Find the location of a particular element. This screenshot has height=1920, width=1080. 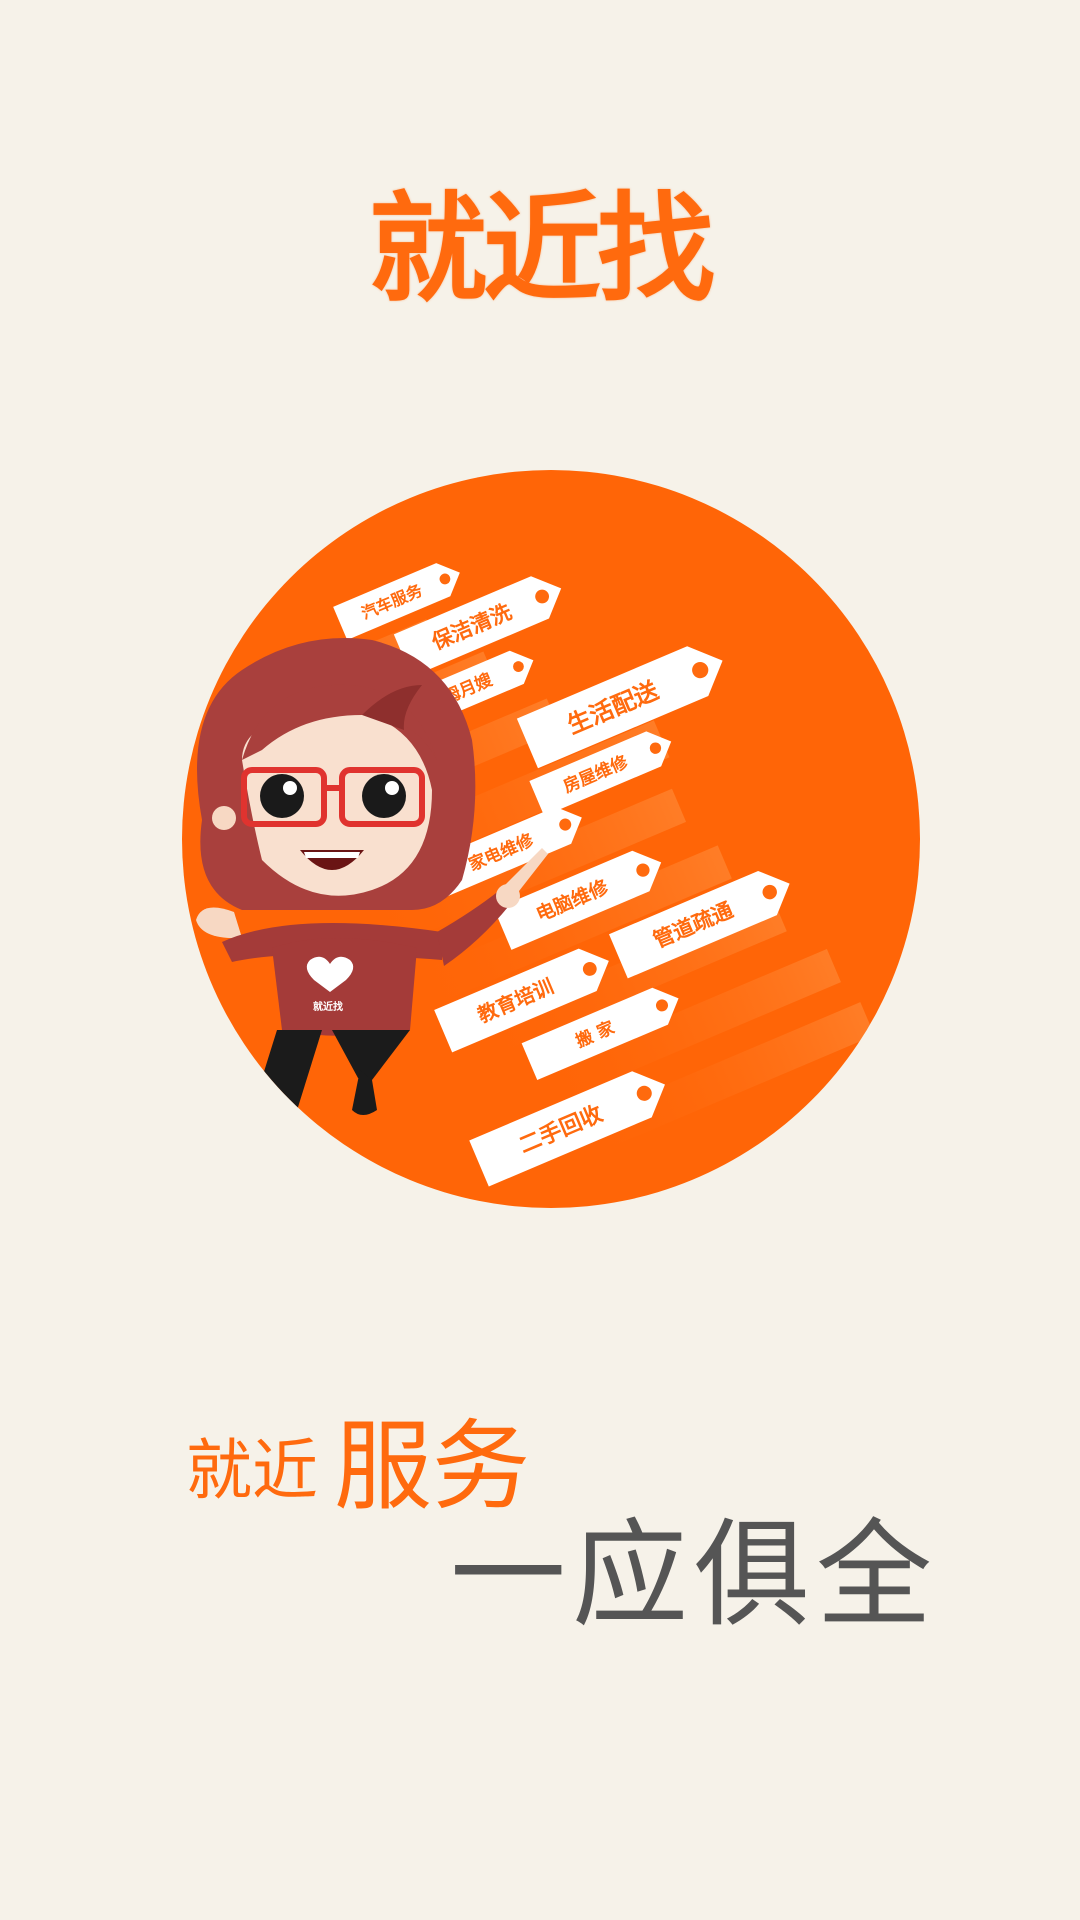

slogan-second-line: 一应俱全 is located at coordinates (694, 1575).